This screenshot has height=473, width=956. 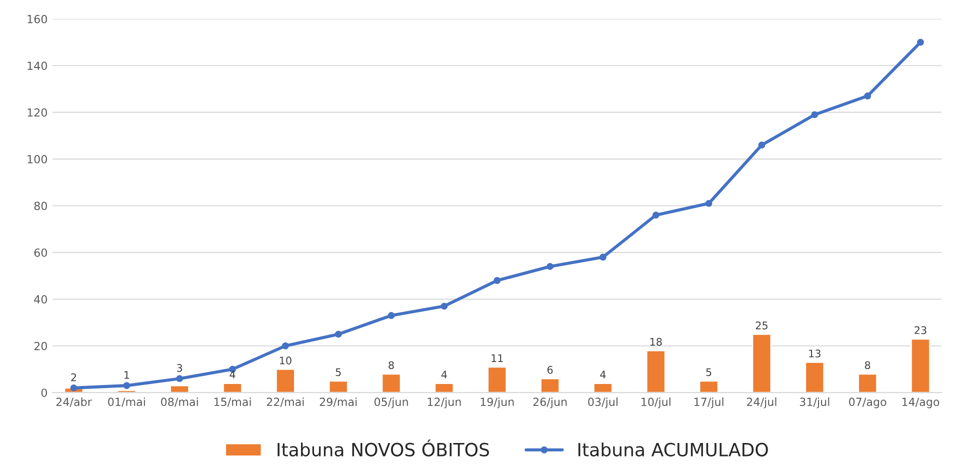 I want to click on x-tick-label: 10/jul, so click(x=656, y=402).